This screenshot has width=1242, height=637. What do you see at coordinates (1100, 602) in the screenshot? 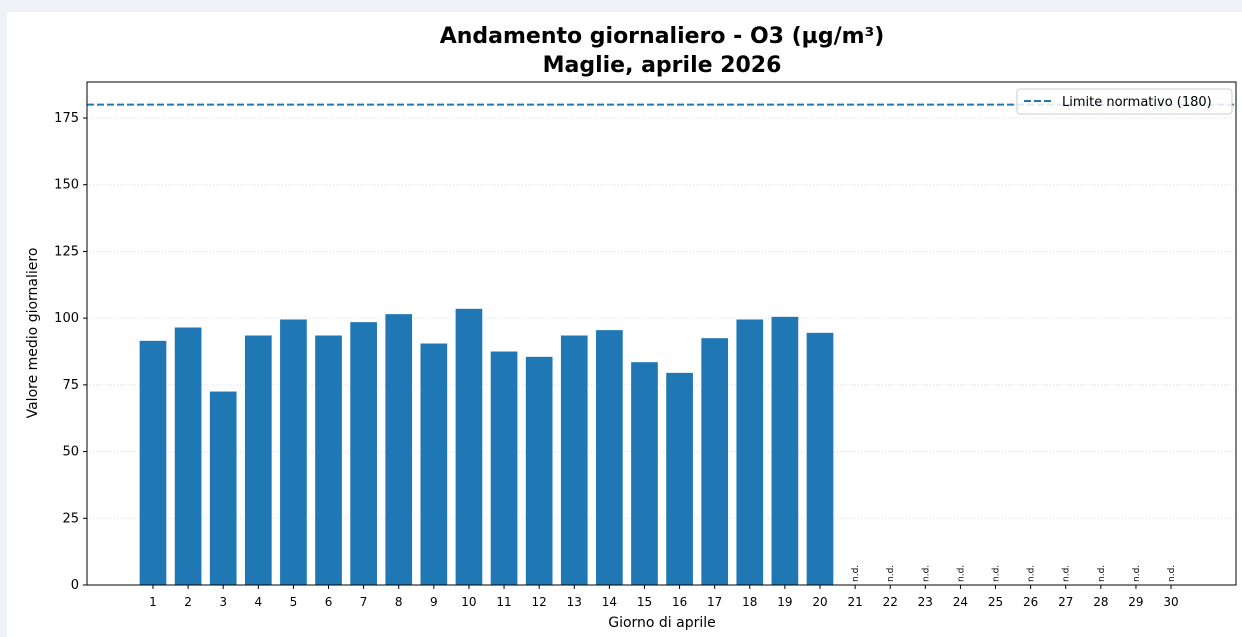
I see `x-tick-label: 28` at bounding box center [1100, 602].